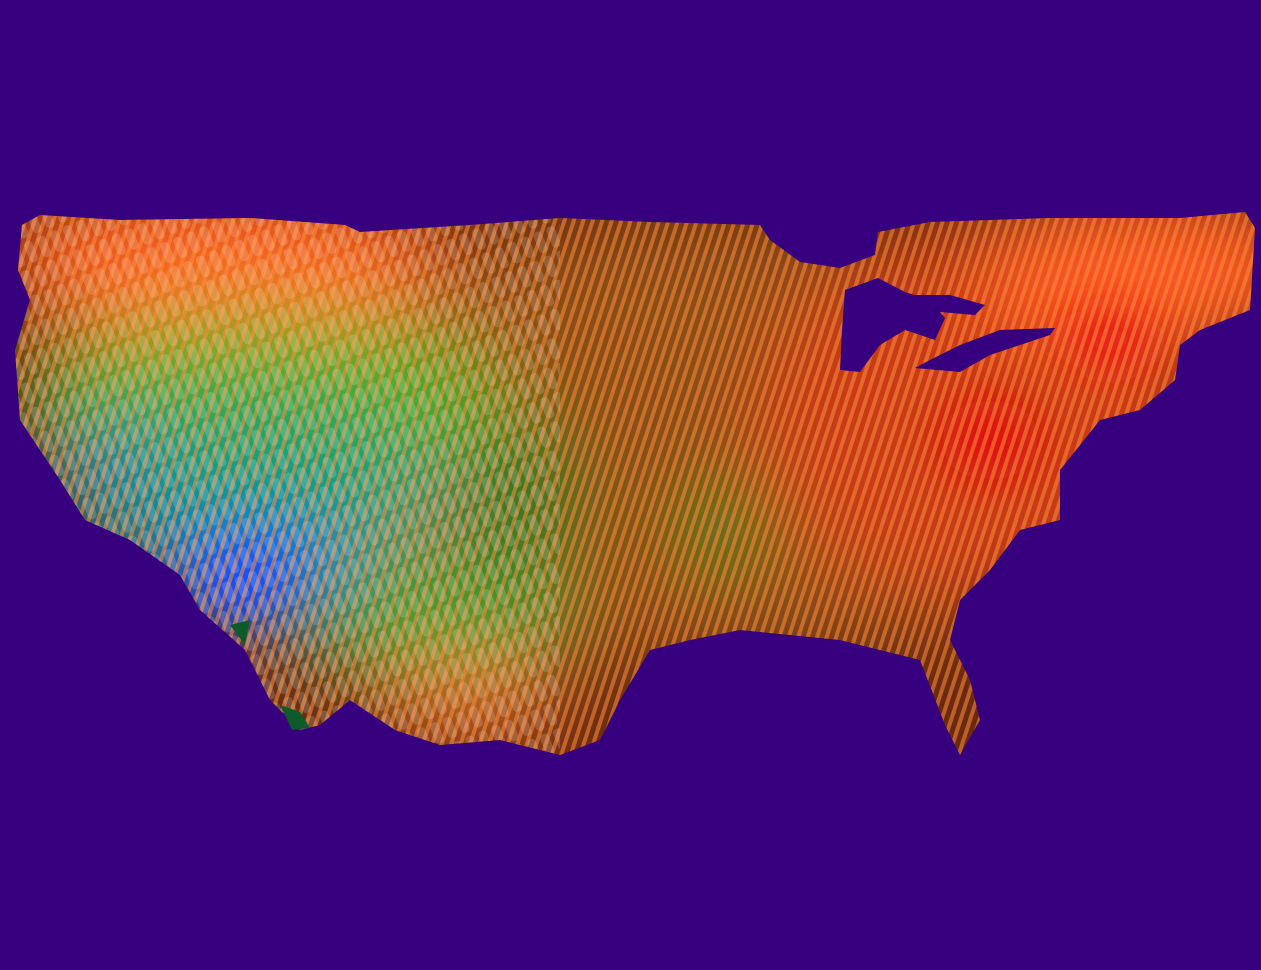 This screenshot has width=1261, height=970. What do you see at coordinates (947, 325) in the screenshot?
I see `great-lakes` at bounding box center [947, 325].